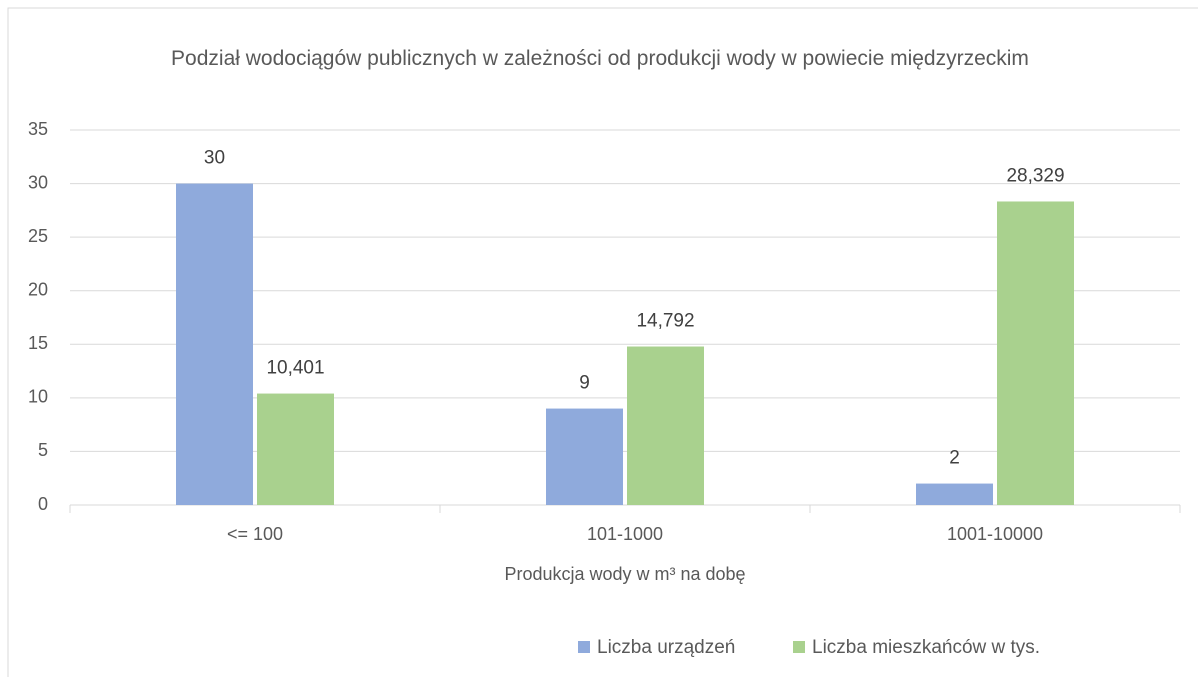  What do you see at coordinates (38, 129) in the screenshot?
I see `y-tick-label: 35` at bounding box center [38, 129].